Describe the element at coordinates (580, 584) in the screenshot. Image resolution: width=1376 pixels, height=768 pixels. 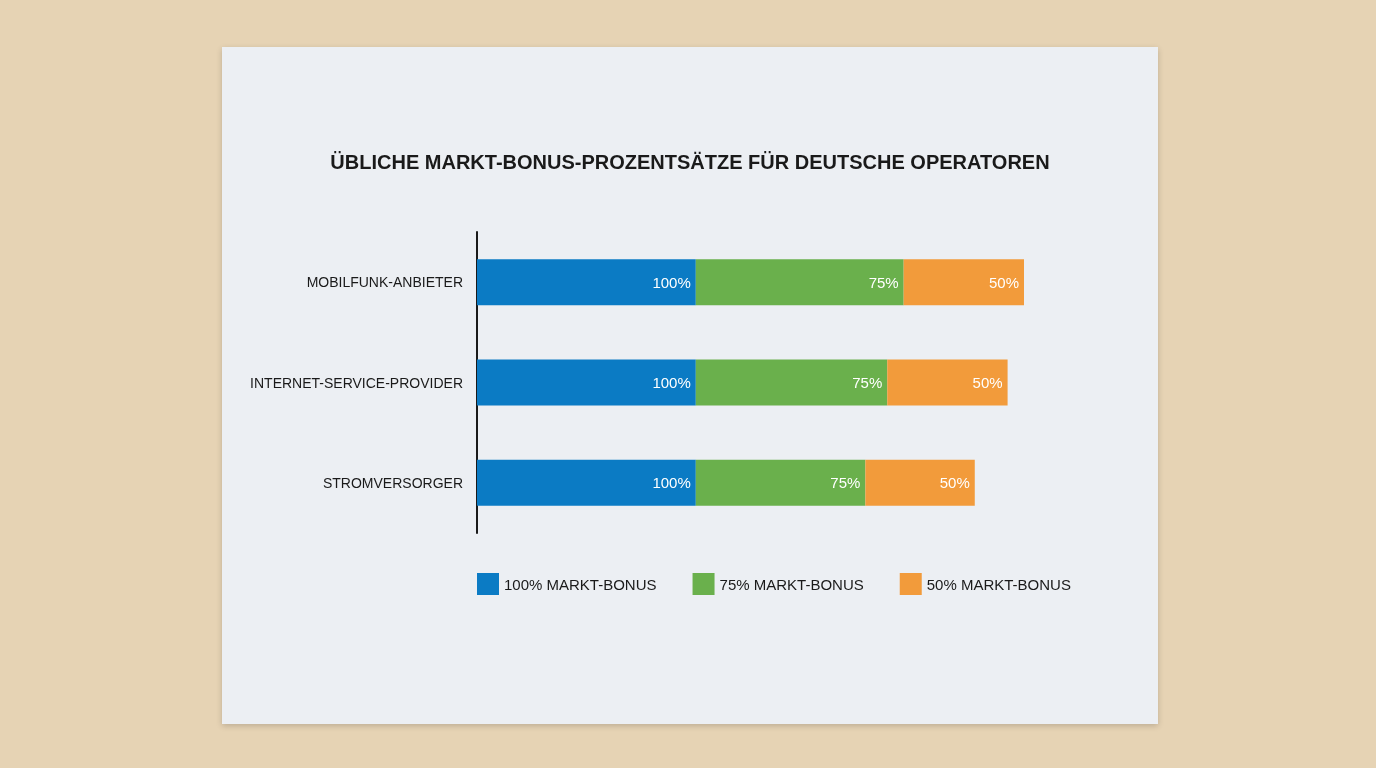
I see `legend-label: 100% MARKT-BONUS` at that location.